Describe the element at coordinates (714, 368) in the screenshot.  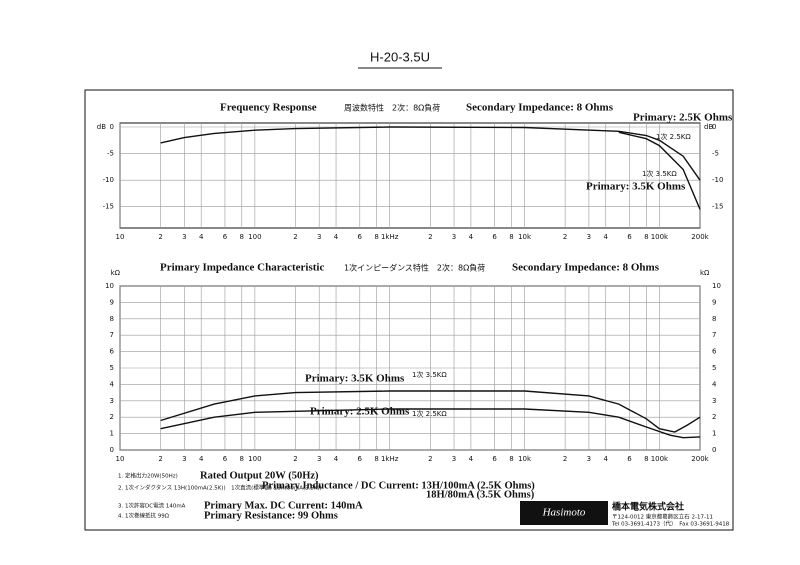
I see `y-tick-label-right: 5` at that location.